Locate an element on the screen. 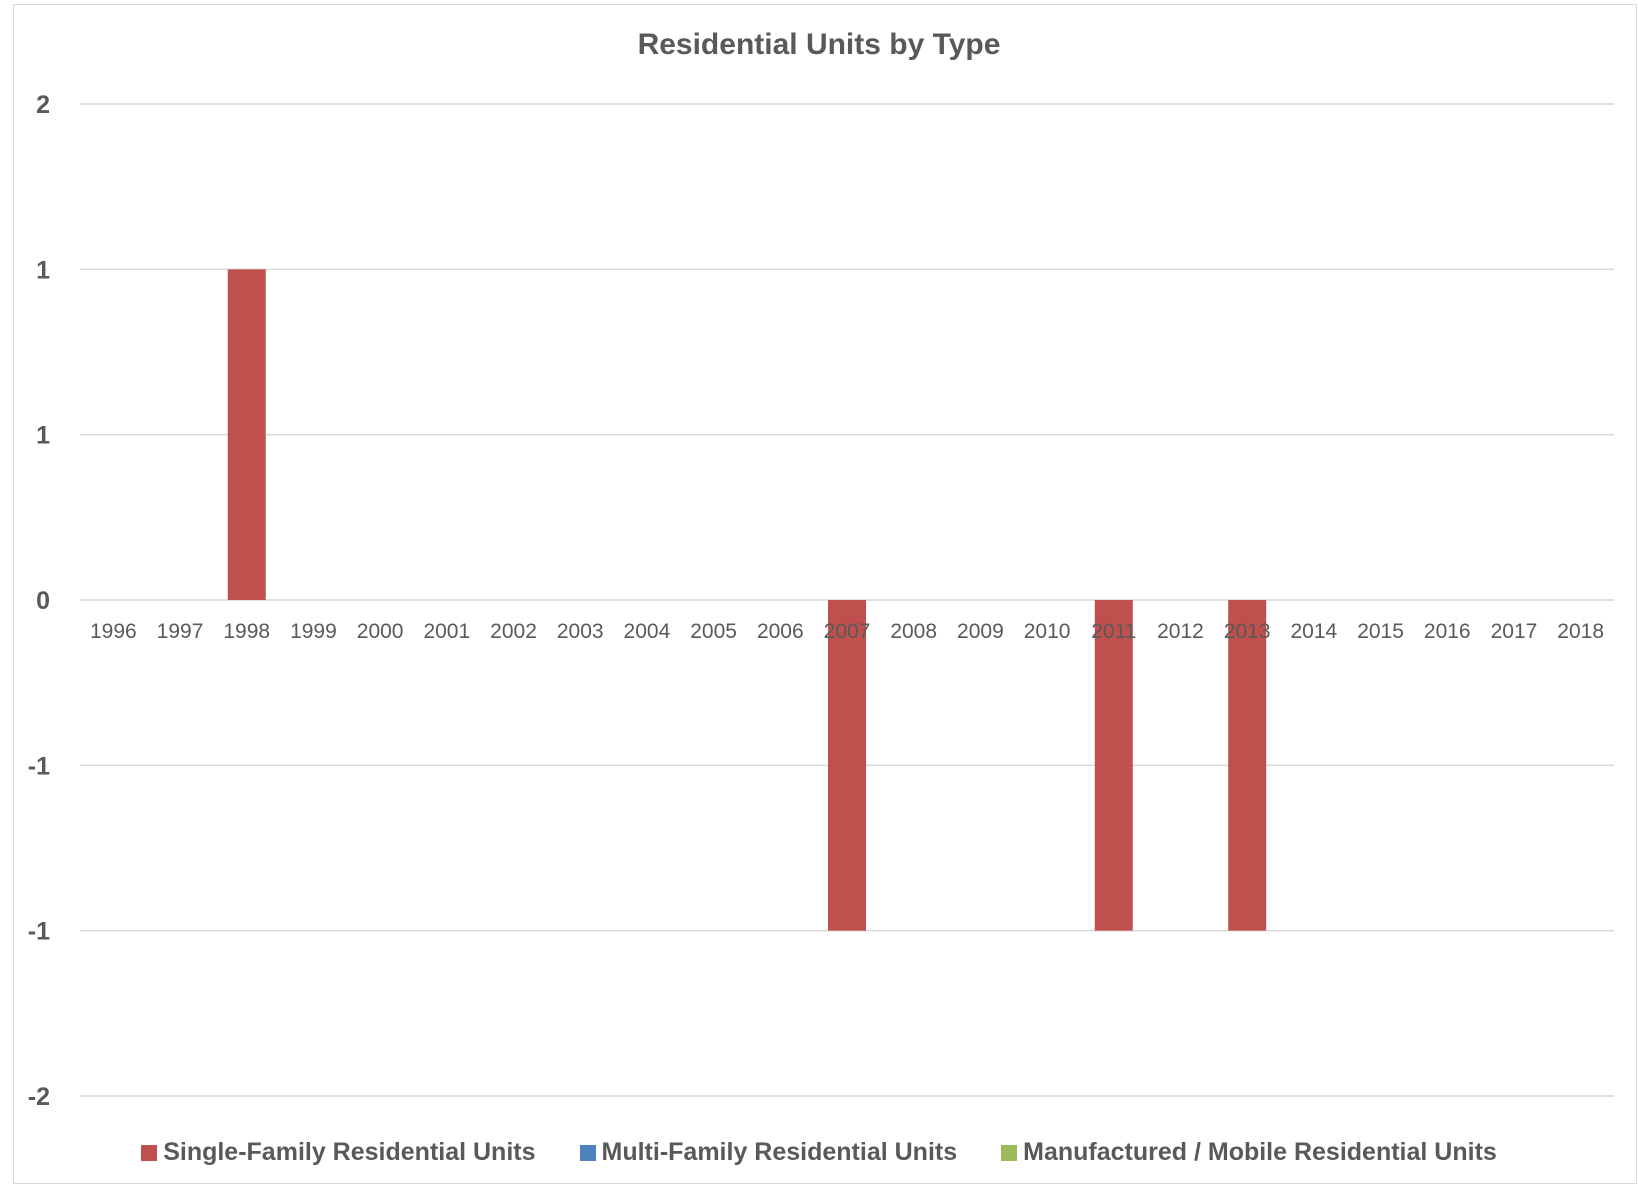  x-tick-label: 2004 is located at coordinates (647, 631).